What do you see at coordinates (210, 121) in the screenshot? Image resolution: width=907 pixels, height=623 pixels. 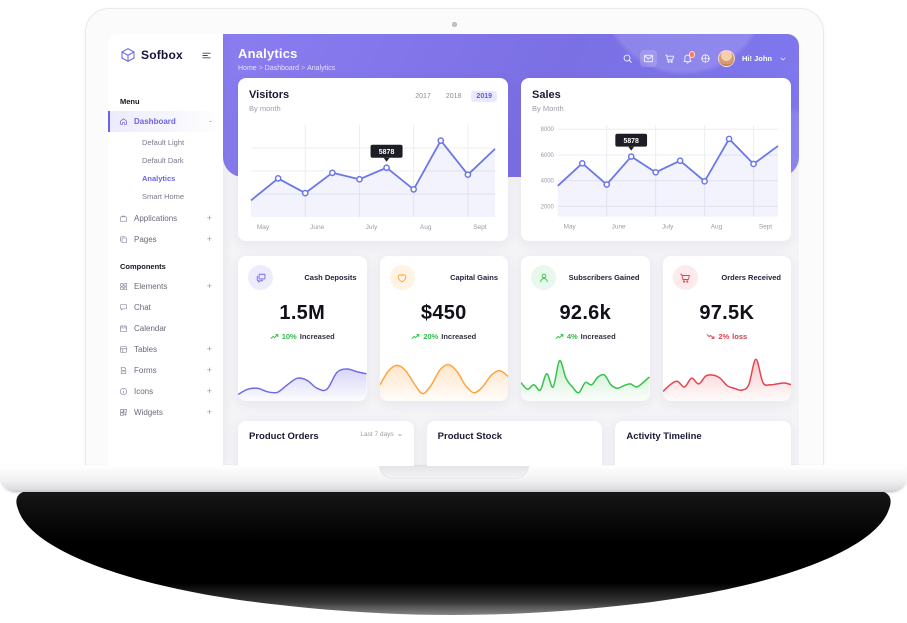 I see `expand-indicator: -` at bounding box center [210, 121].